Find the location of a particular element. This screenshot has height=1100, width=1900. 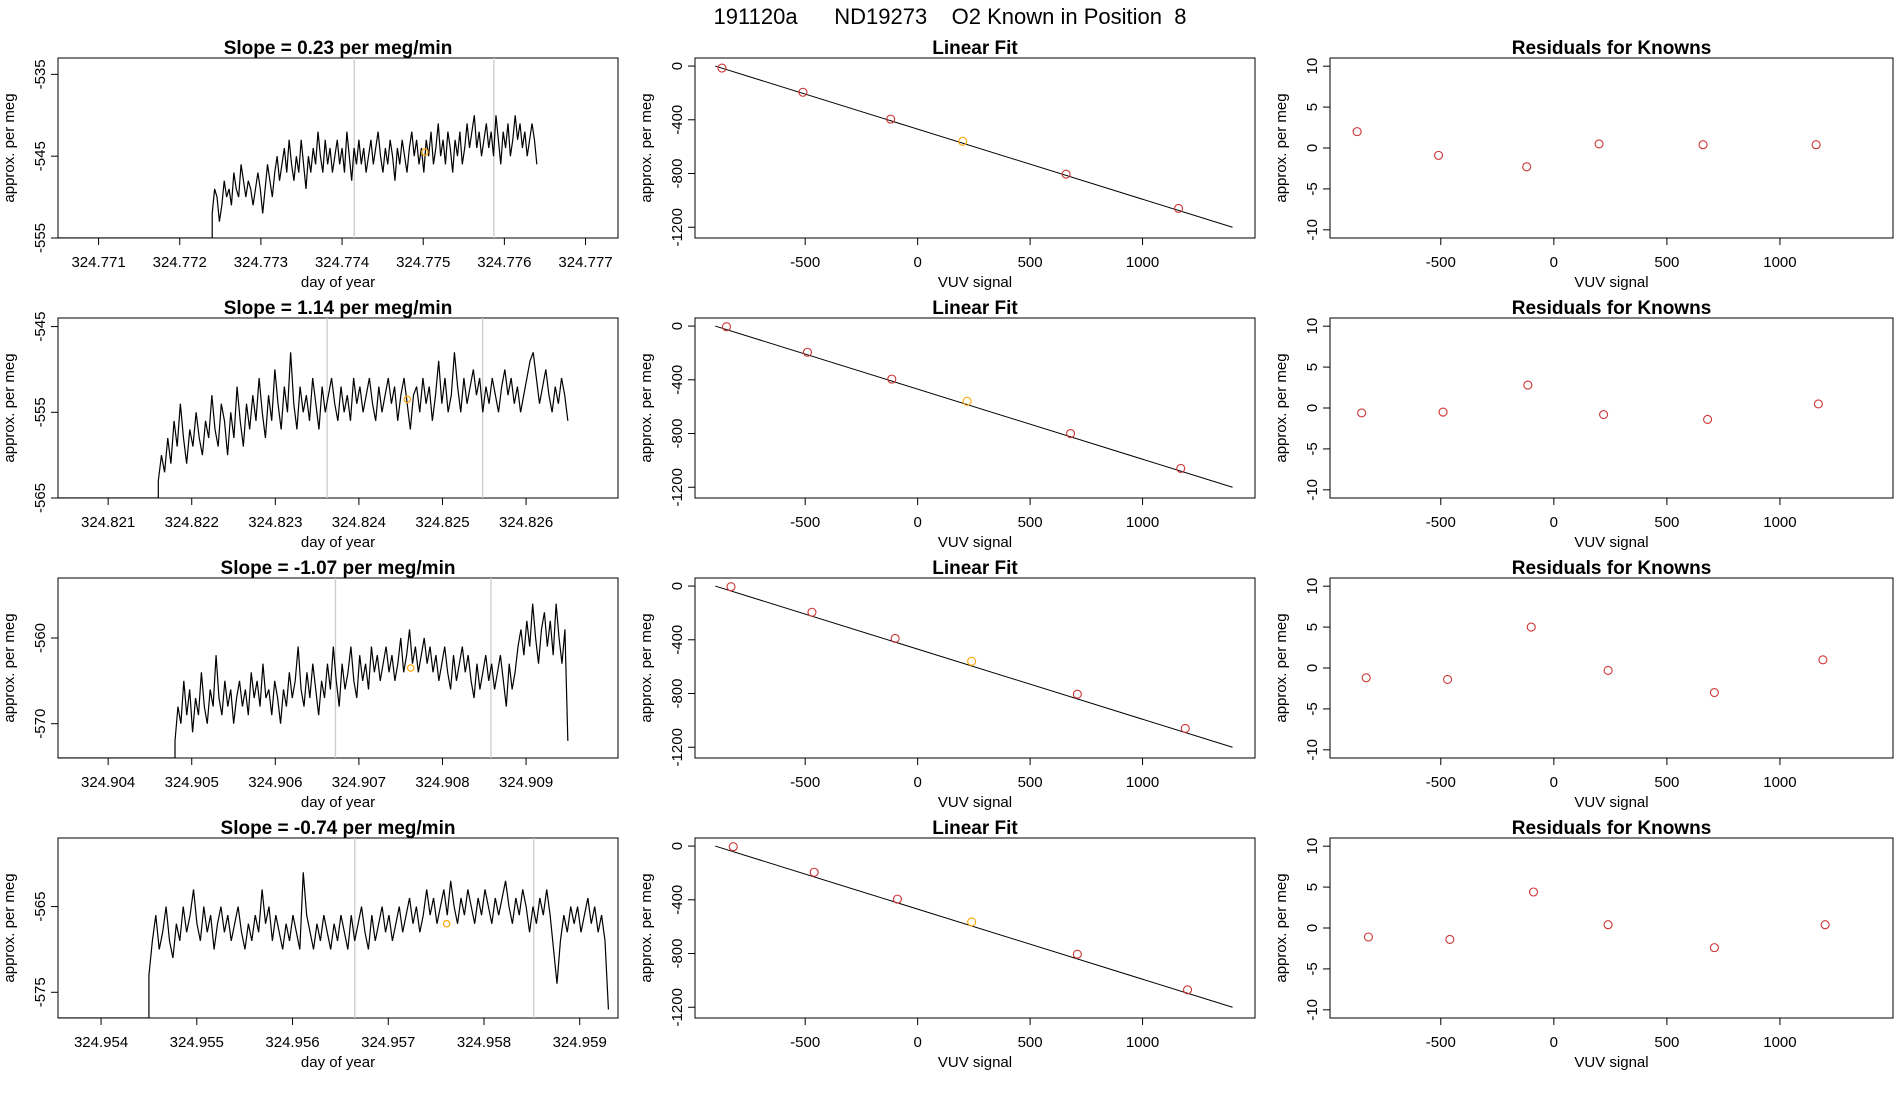

x-tick-label: 324.956 is located at coordinates (292, 1042).